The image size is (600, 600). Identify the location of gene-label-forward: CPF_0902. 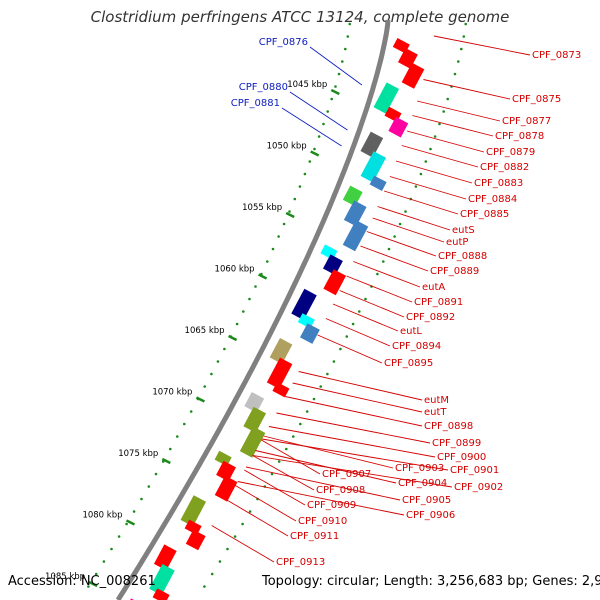
(478, 487).